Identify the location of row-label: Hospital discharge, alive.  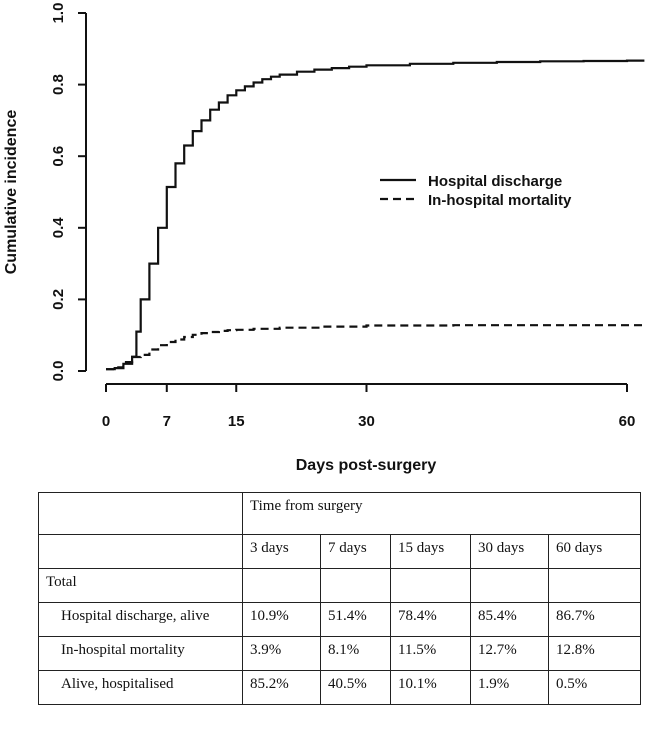
(140, 619).